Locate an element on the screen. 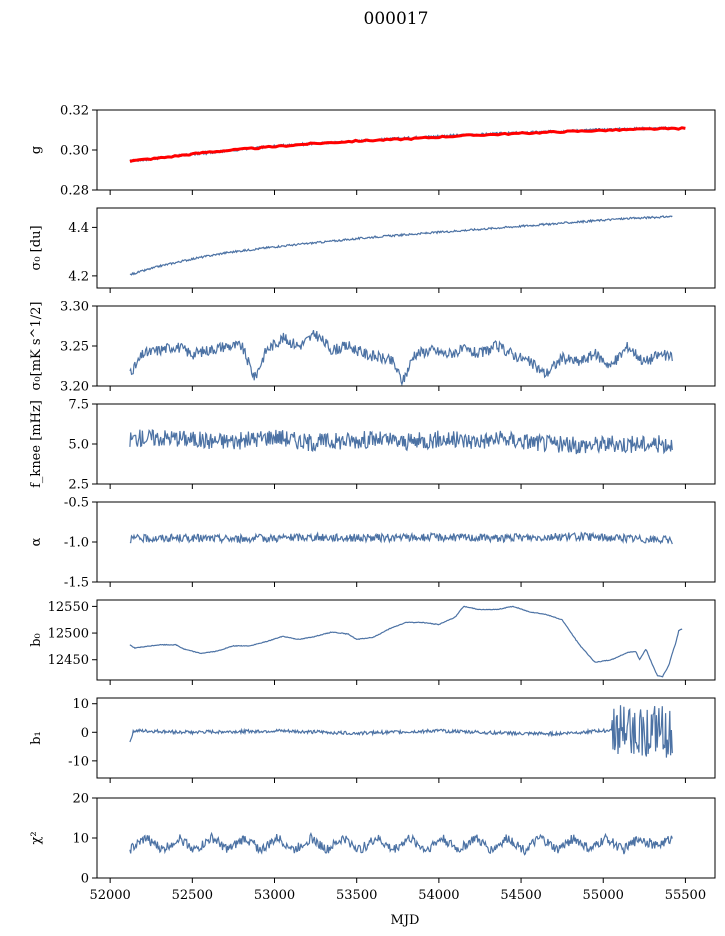 This screenshot has width=725, height=936. figure-title: 000017 is located at coordinates (396, 19).